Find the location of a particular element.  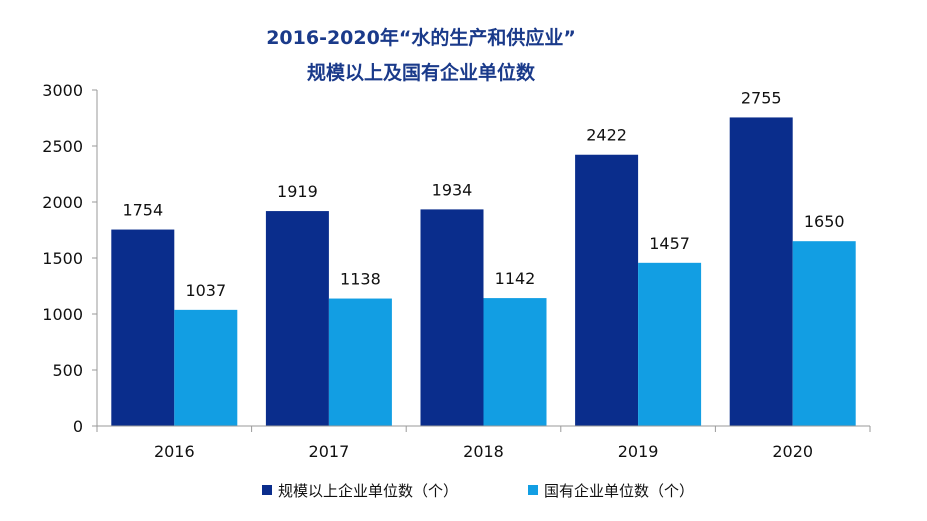

x-tick-label: 2019 is located at coordinates (638, 451).